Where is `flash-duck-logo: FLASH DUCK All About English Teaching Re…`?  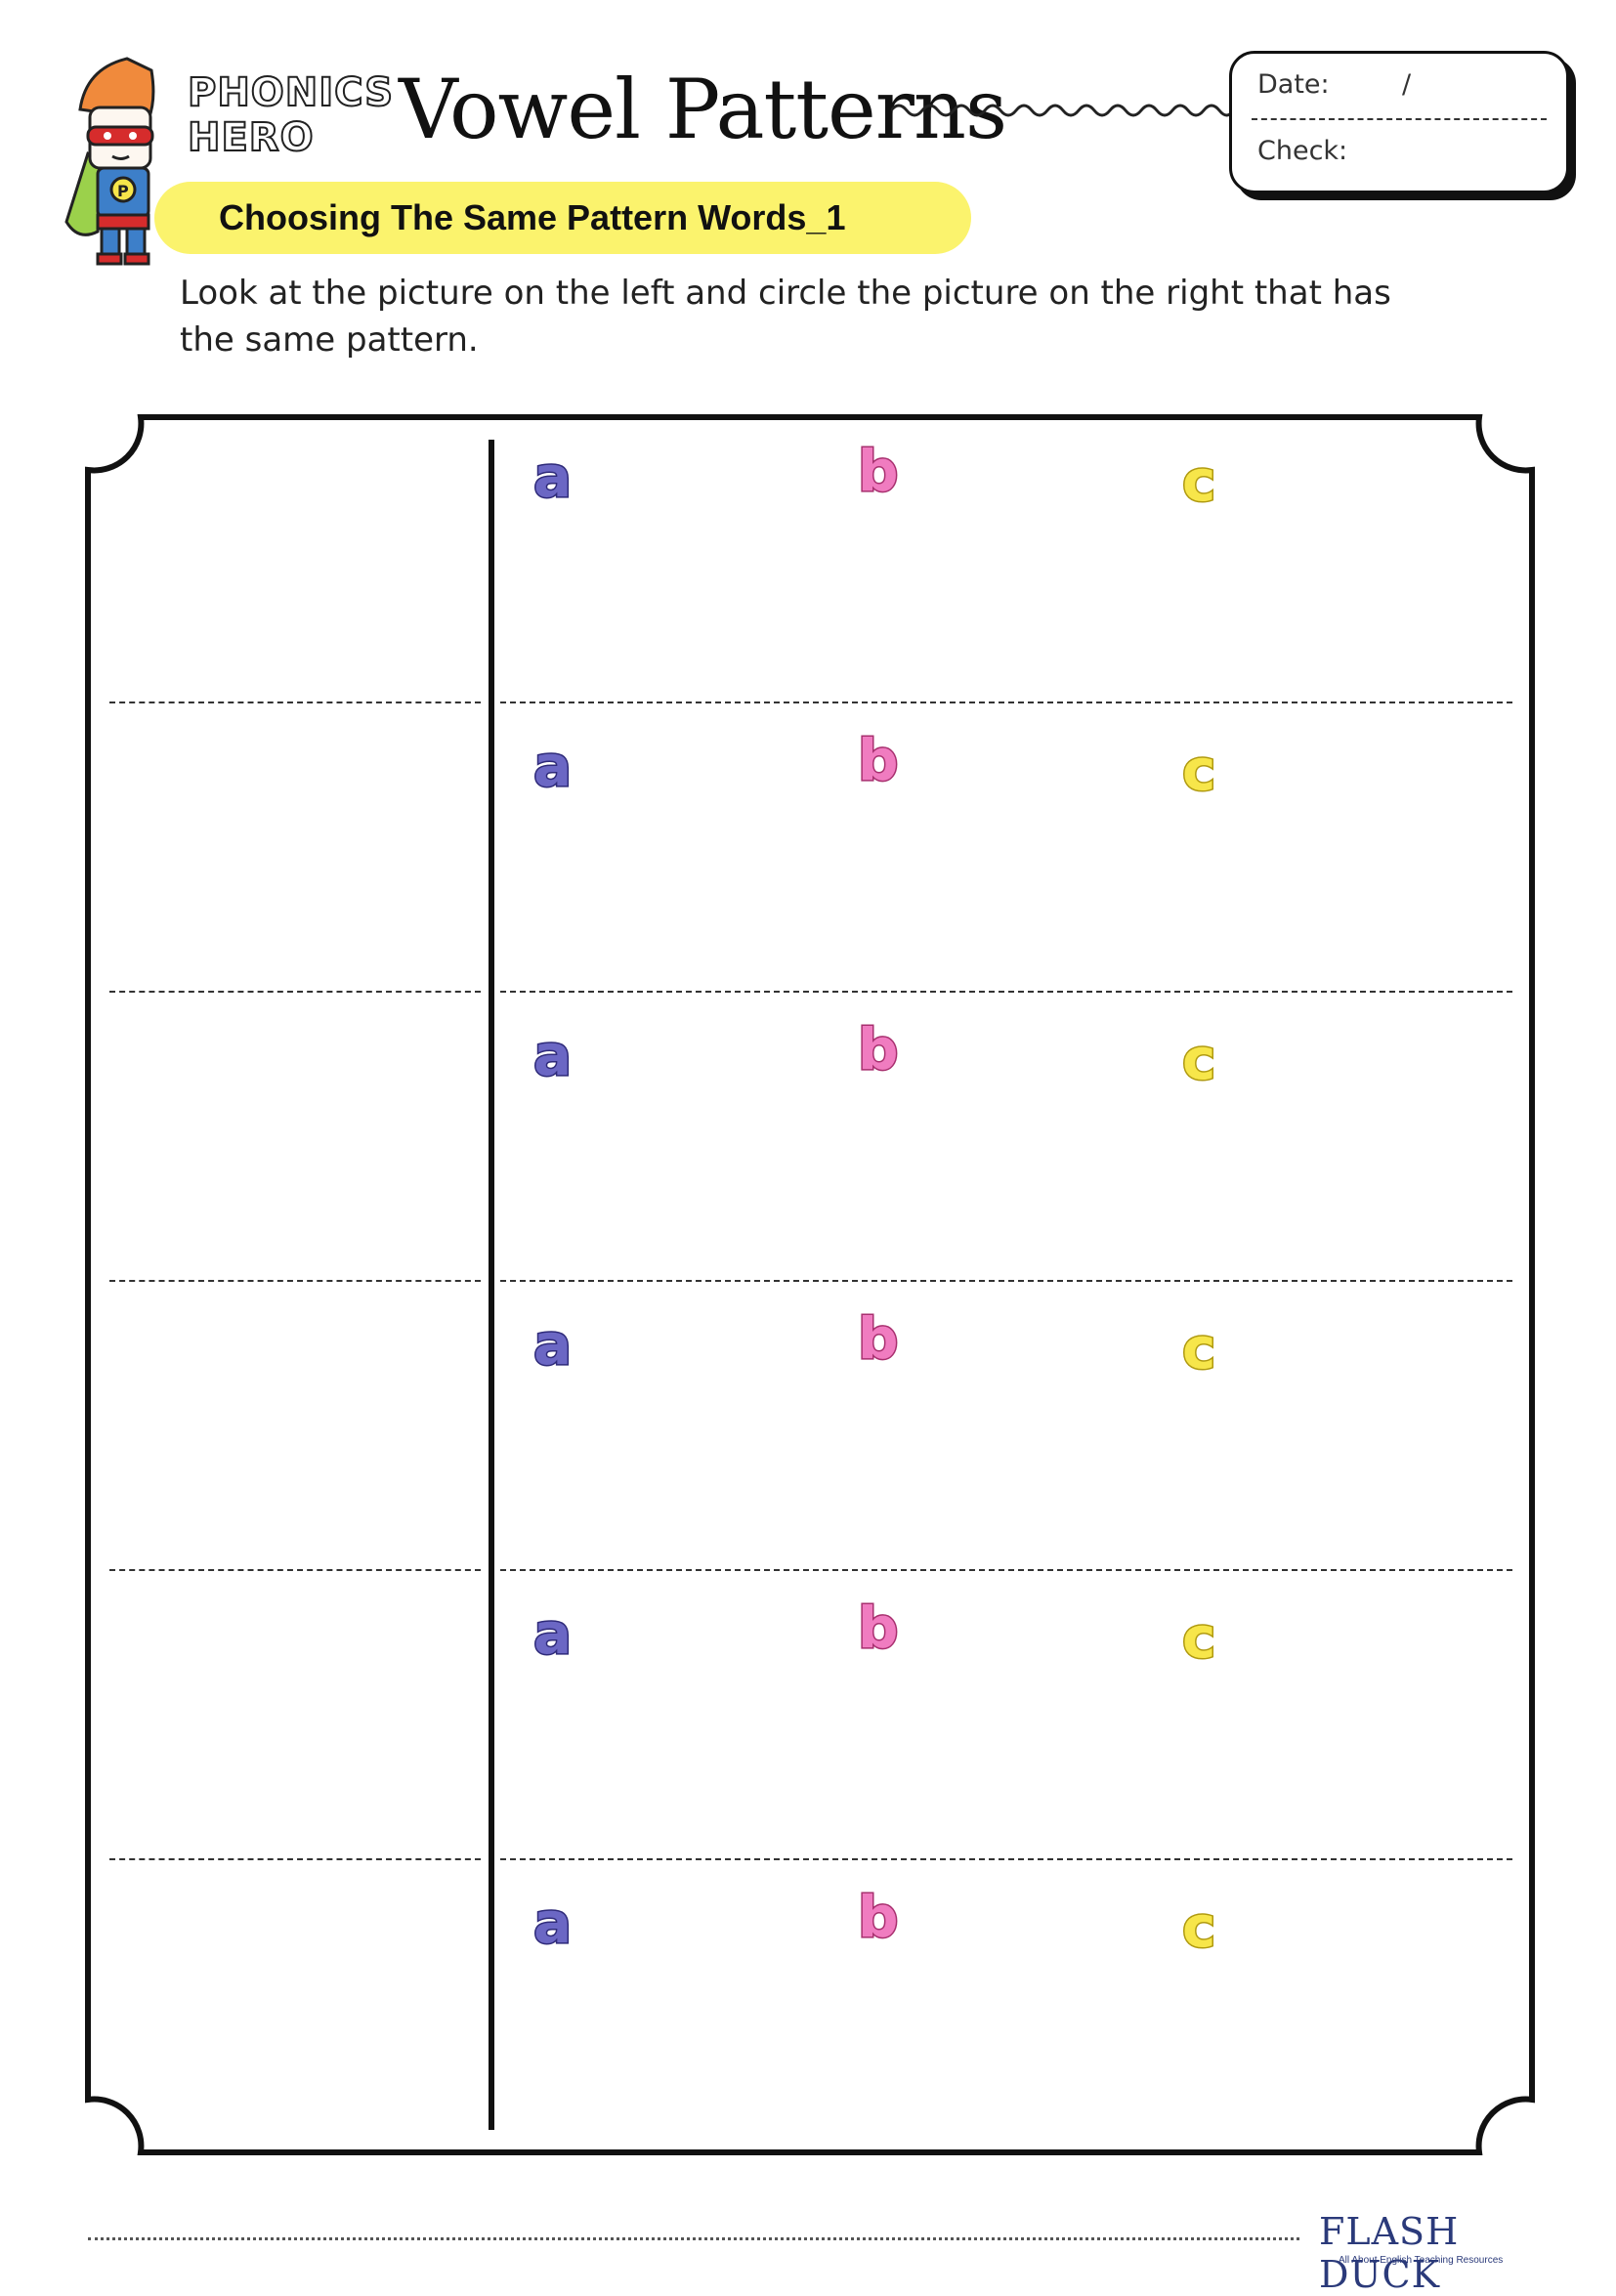 flash-duck-logo: FLASH DUCK All About English Teaching Re… is located at coordinates (1446, 2253).